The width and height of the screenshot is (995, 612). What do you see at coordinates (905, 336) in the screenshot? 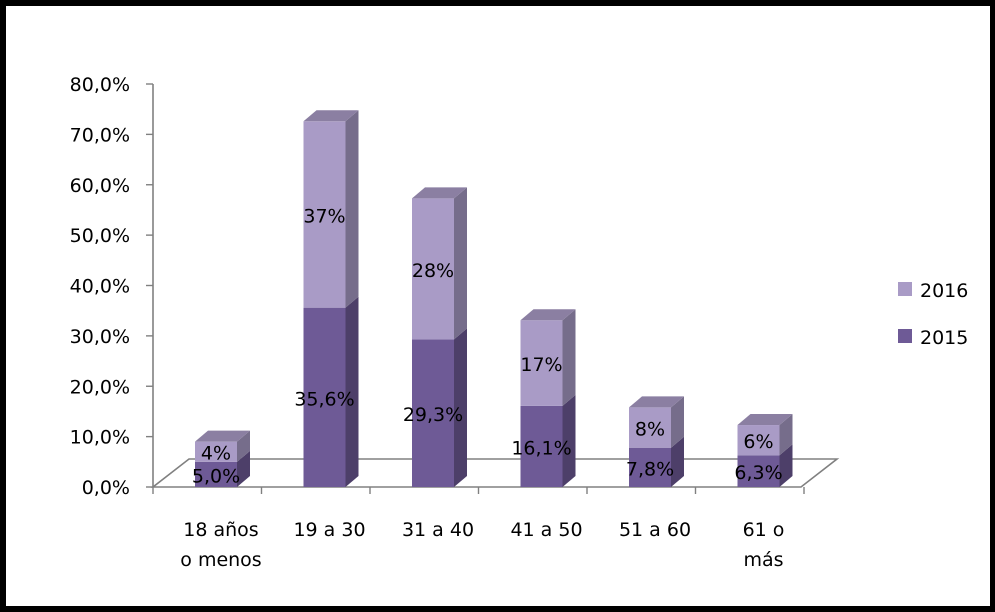
I see `legend-swatch-2015` at bounding box center [905, 336].